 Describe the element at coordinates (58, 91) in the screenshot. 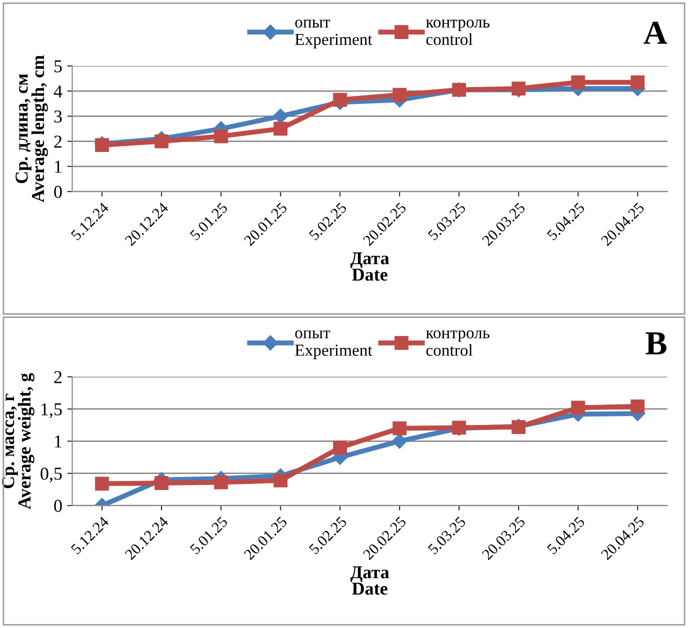

I see `y-tick-label: 4` at that location.